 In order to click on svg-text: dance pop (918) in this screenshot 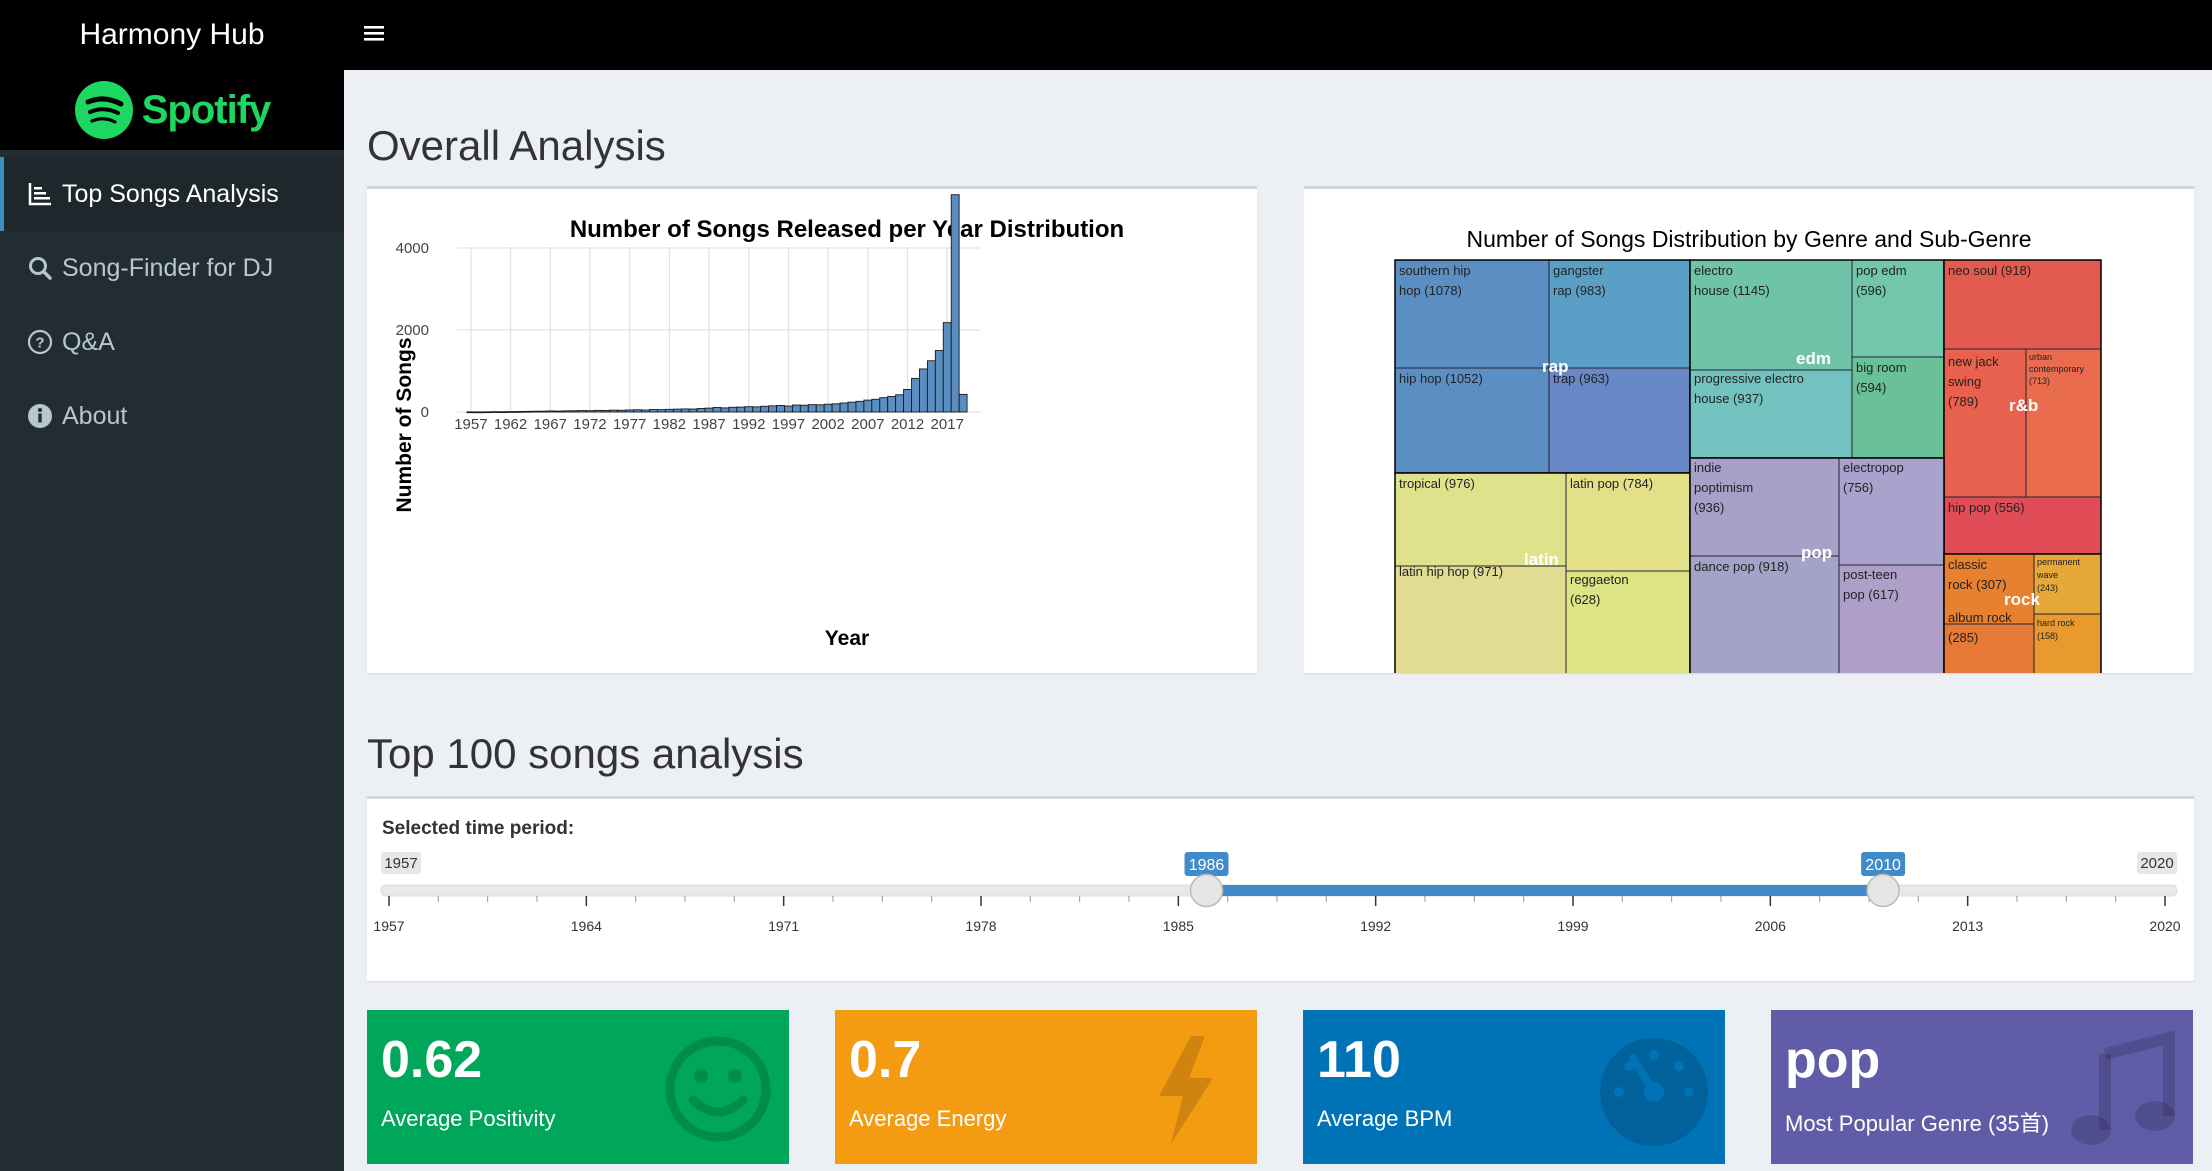, I will do `click(1741, 566)`.